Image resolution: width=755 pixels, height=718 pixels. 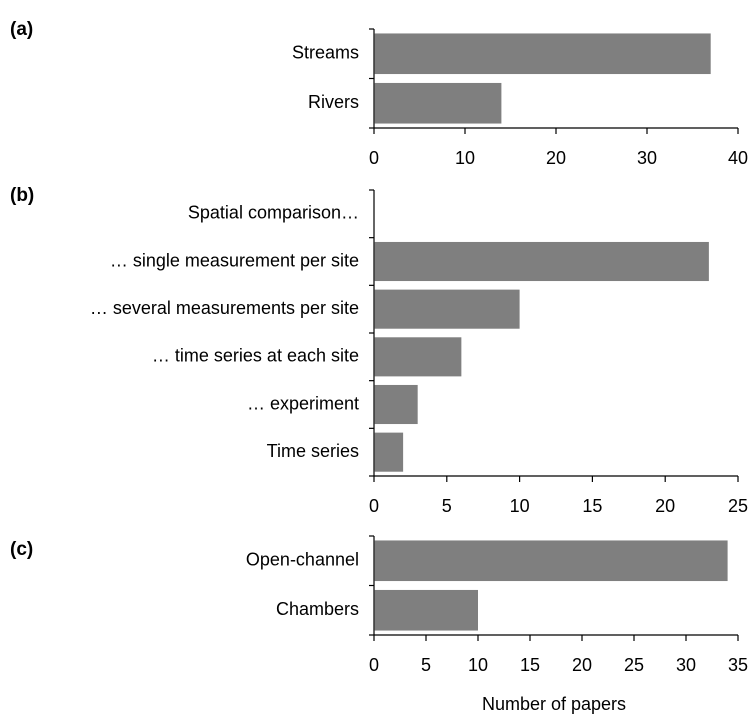 What do you see at coordinates (21, 549) in the screenshot?
I see `panel-label: (c)` at bounding box center [21, 549].